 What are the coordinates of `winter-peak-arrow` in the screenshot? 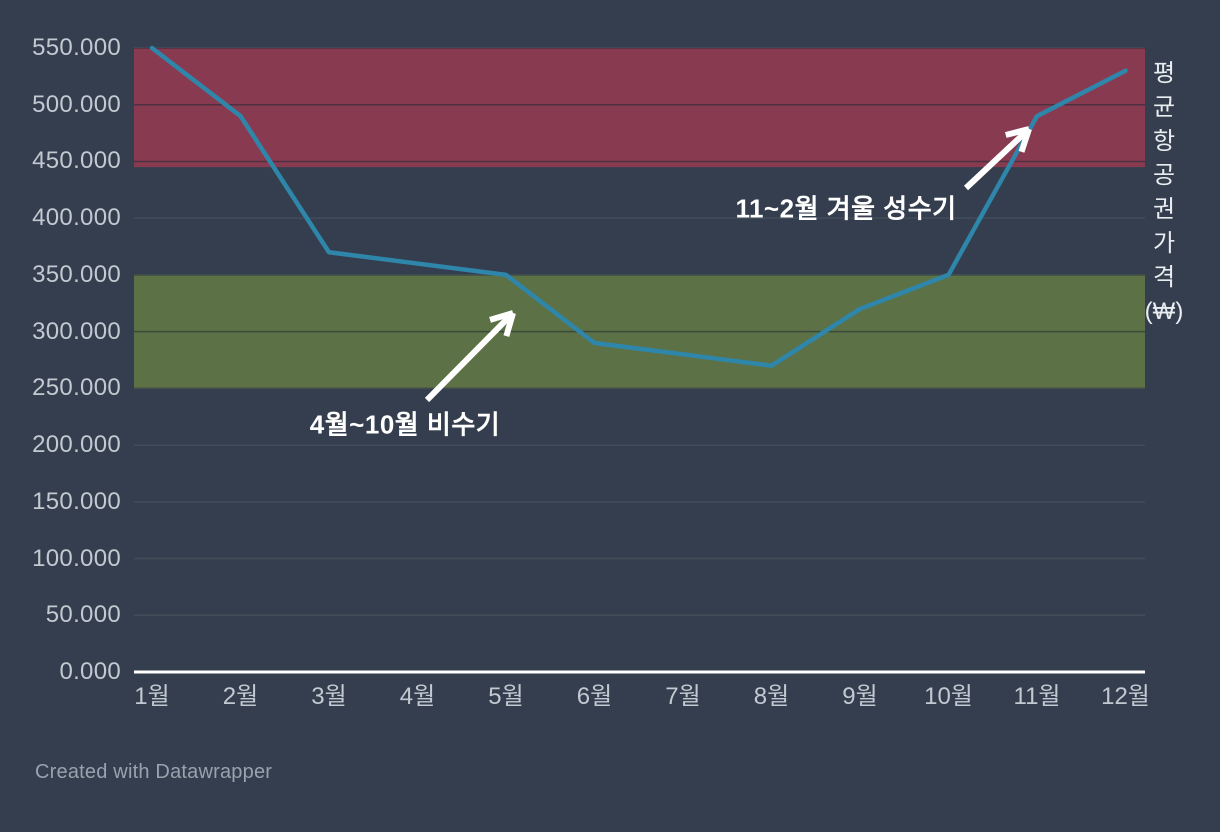 It's located at (997, 158).